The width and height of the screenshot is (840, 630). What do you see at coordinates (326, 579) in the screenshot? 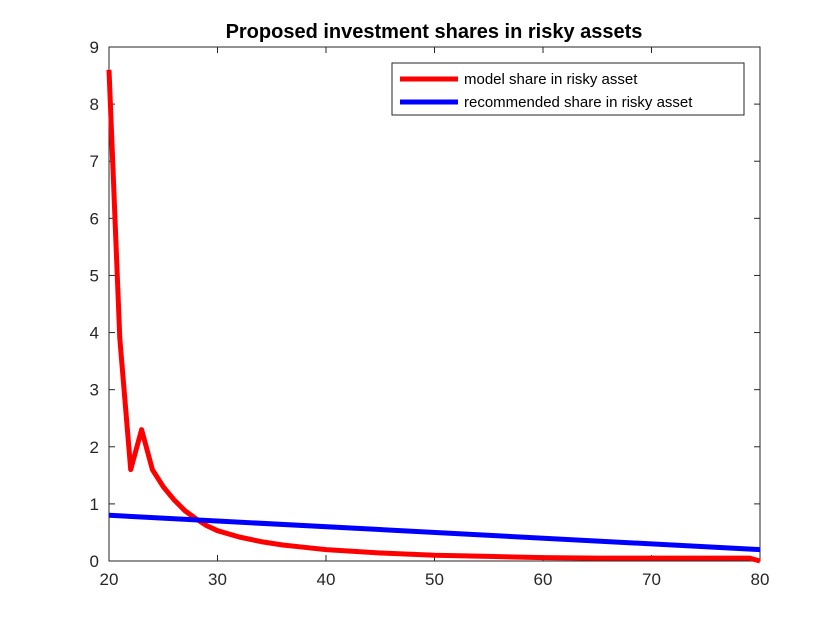
I see `x-tick-label: 40` at bounding box center [326, 579].